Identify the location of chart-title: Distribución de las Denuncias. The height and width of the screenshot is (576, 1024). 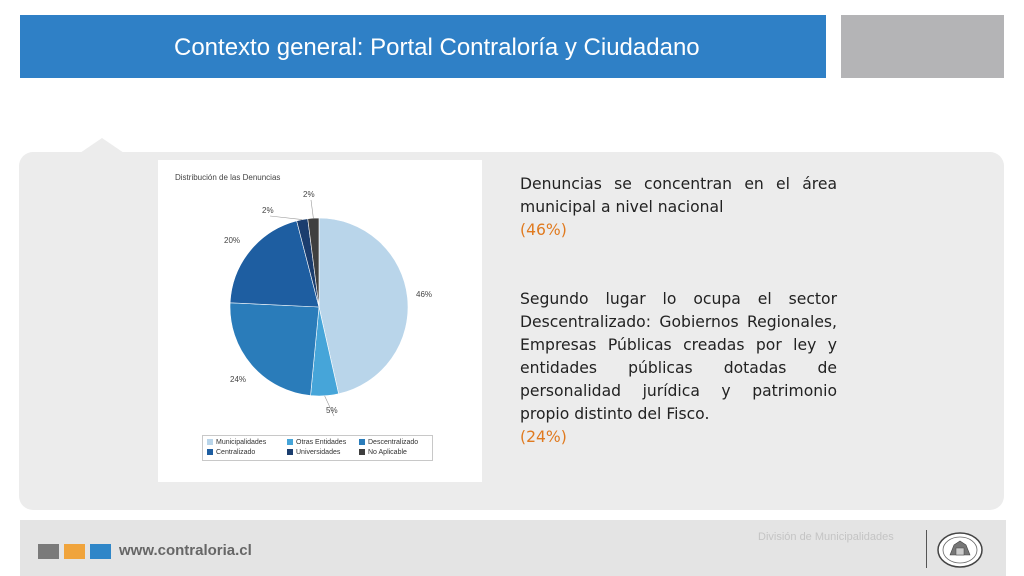
(228, 177).